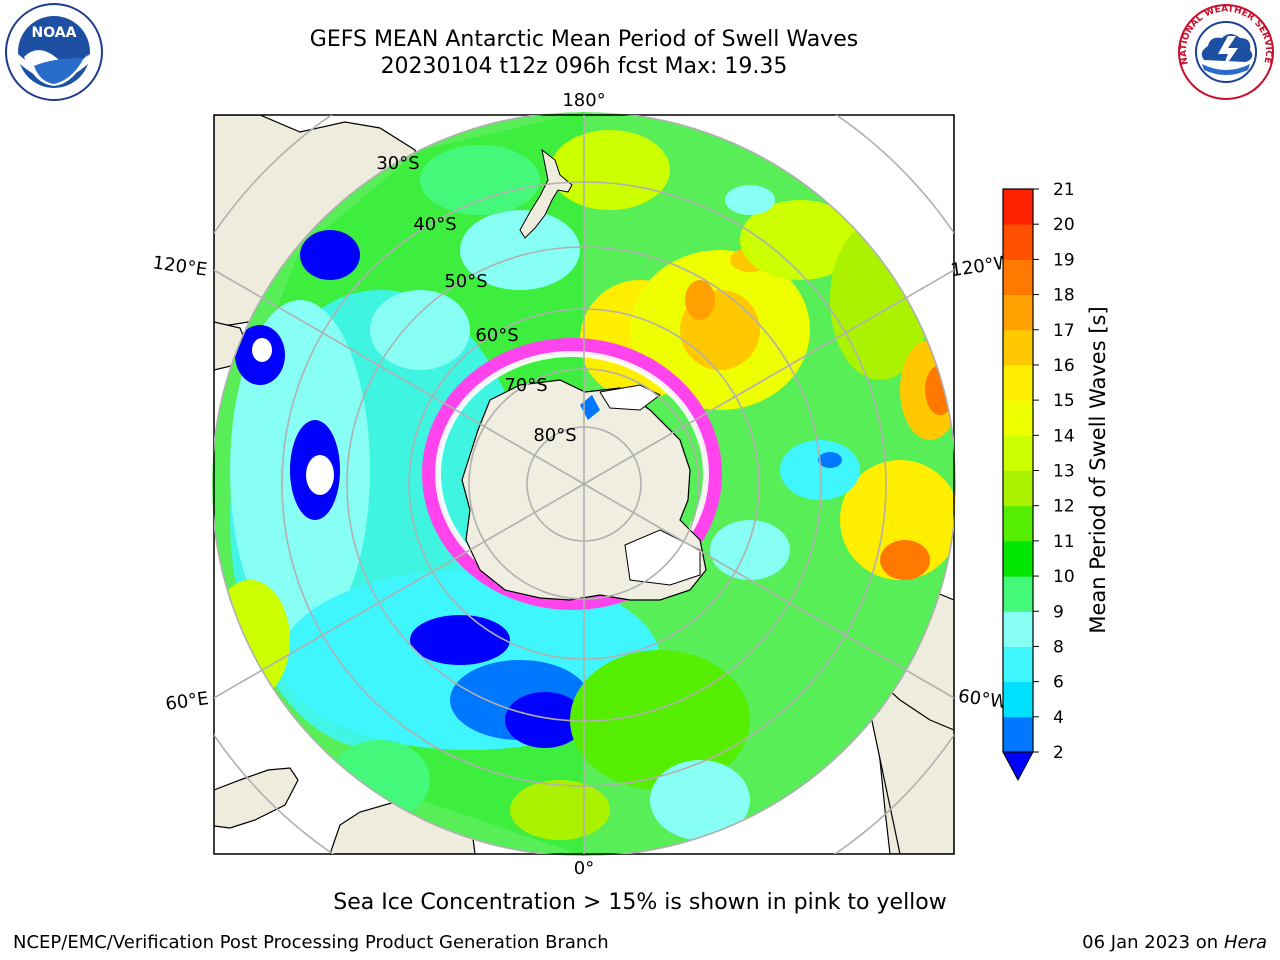 This screenshot has width=1280, height=960. Describe the element at coordinates (1098, 469) in the screenshot. I see `colorbar-title: Mean Period of Swell Waves [s]` at that location.